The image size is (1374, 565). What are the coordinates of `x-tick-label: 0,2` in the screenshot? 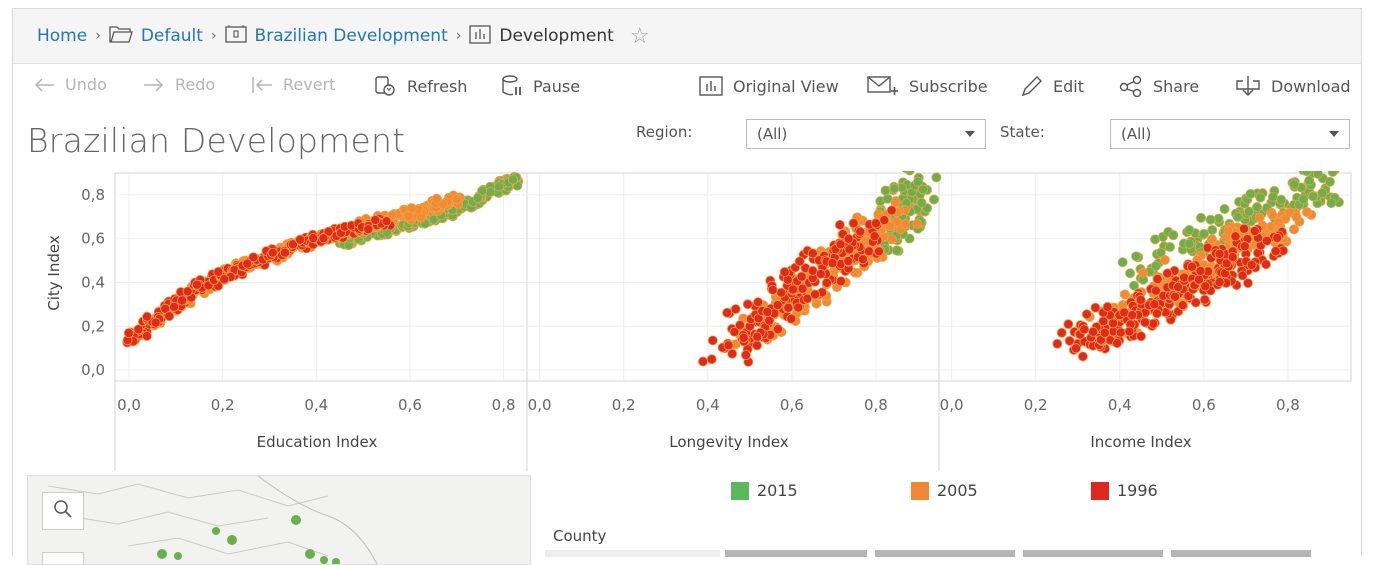 It's located at (1036, 405).